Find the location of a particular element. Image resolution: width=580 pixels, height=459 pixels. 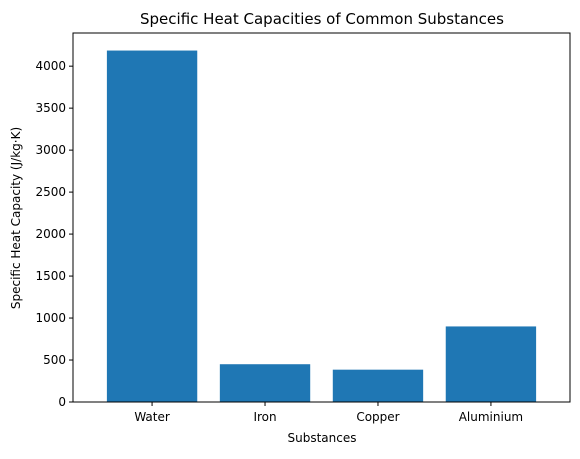

y-tick-label: 3000 is located at coordinates (50, 150).